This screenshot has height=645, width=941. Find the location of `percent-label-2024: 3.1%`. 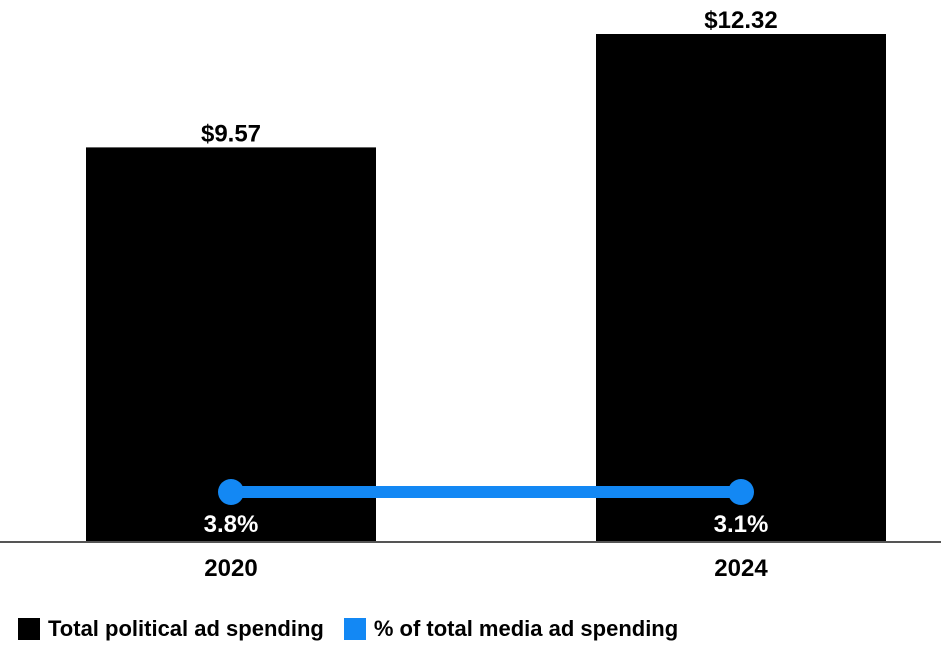

percent-label-2024: 3.1% is located at coordinates (741, 524).